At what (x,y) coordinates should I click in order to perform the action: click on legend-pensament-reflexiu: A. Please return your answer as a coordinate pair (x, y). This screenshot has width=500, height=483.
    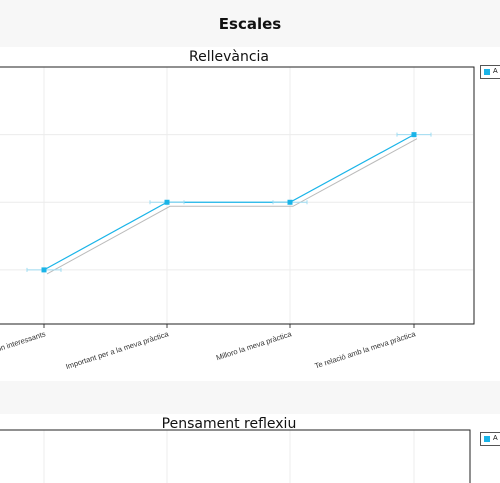
    Looking at the image, I should click on (490, 439).